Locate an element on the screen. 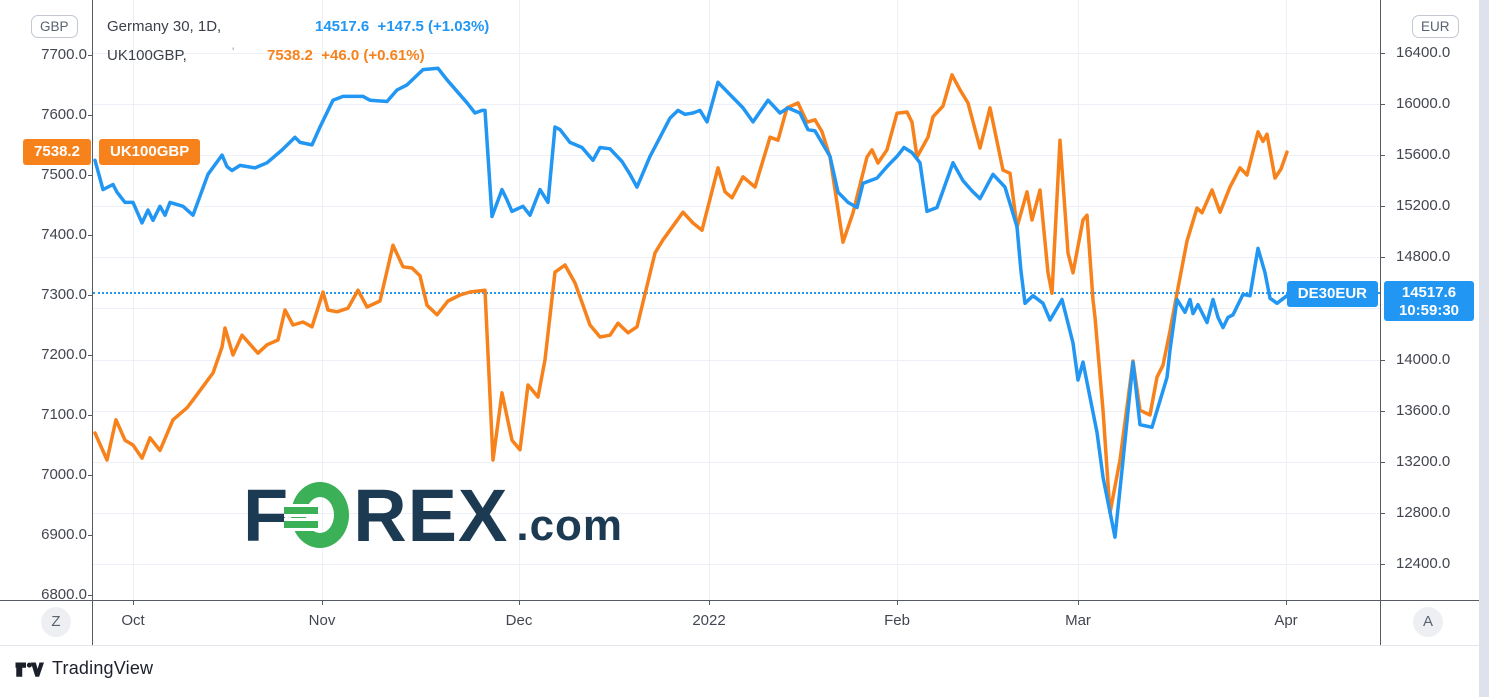 This screenshot has height=697, width=1489. left-axis-tick-label: 7200.0 is located at coordinates (64, 355).